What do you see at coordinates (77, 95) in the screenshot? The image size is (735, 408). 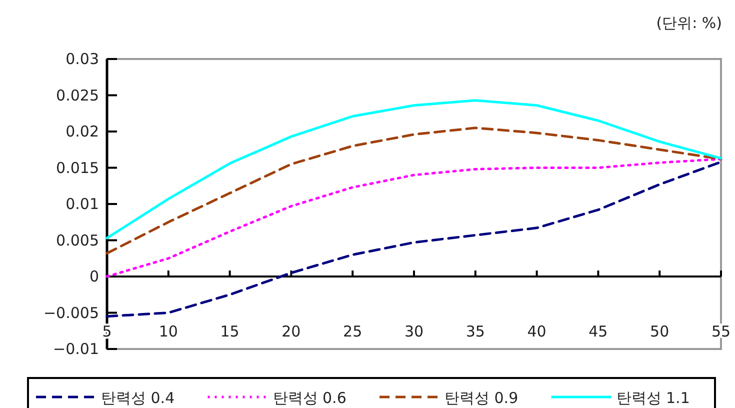 I see `y-tick-label: 0.025` at bounding box center [77, 95].